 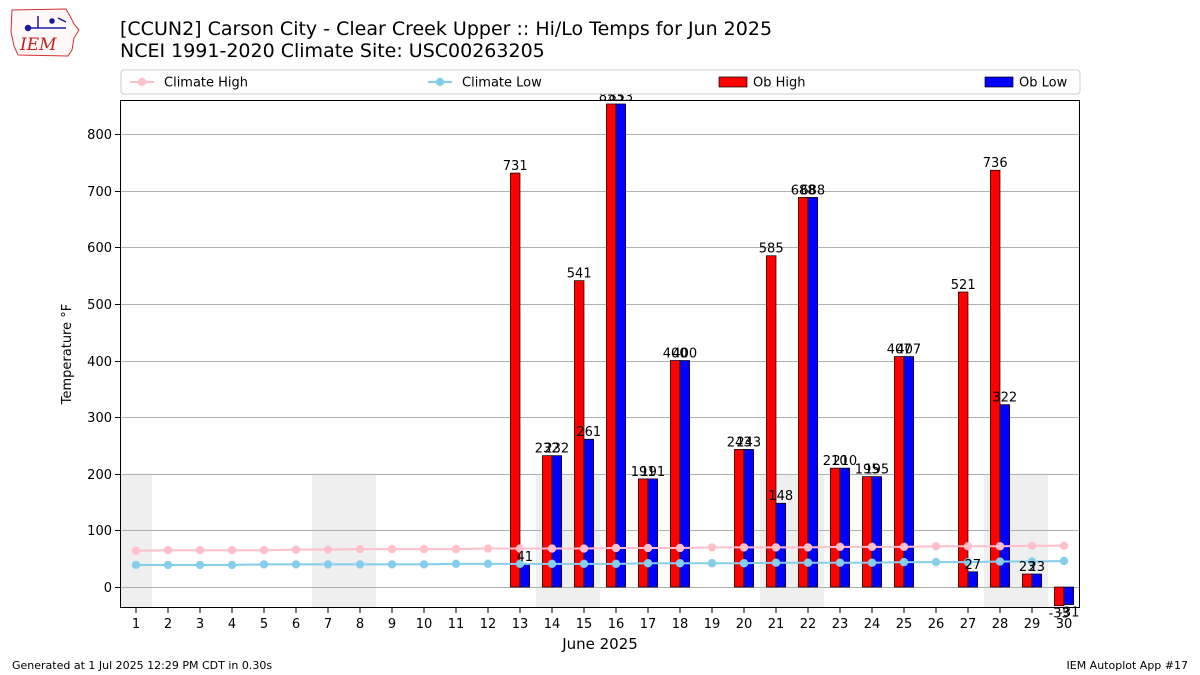 What do you see at coordinates (520, 624) in the screenshot?
I see `x-tick-label: 13` at bounding box center [520, 624].